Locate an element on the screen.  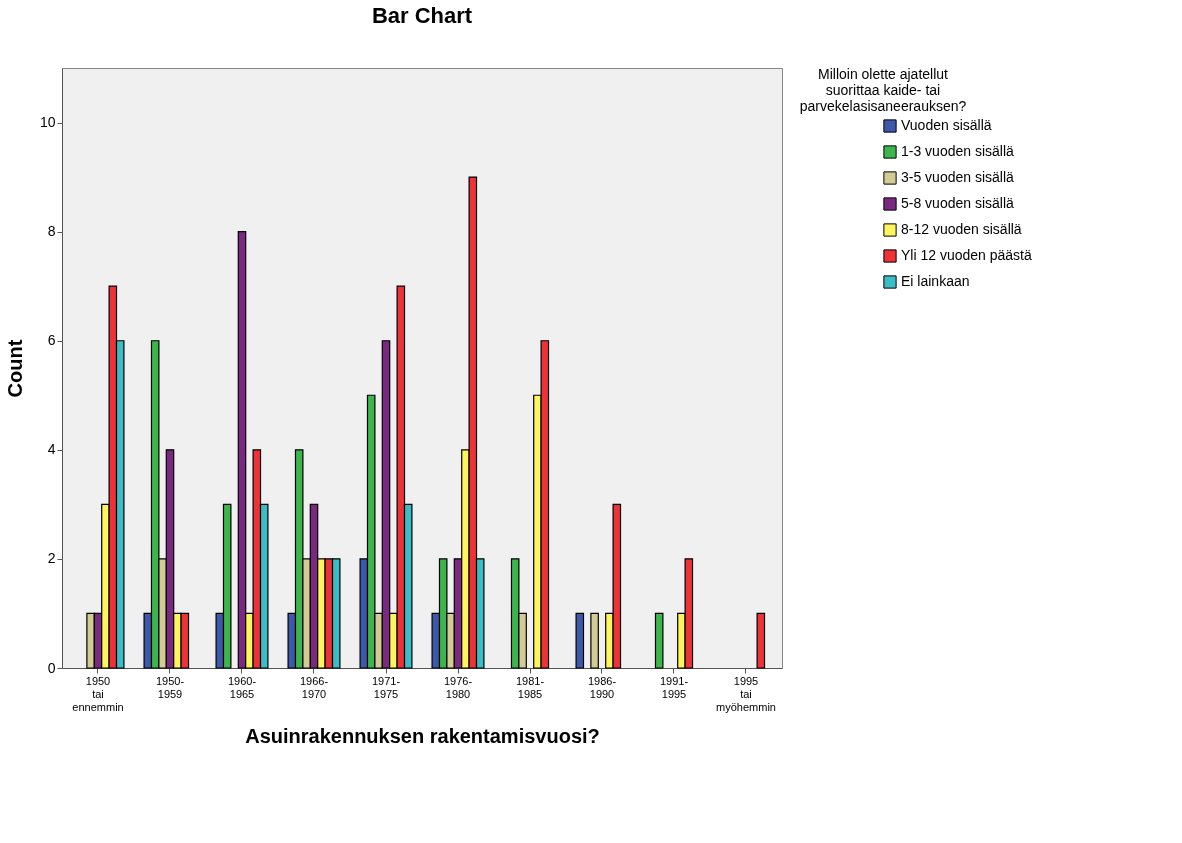
x-tick-label: 1981-1985 is located at coordinates (530, 687).